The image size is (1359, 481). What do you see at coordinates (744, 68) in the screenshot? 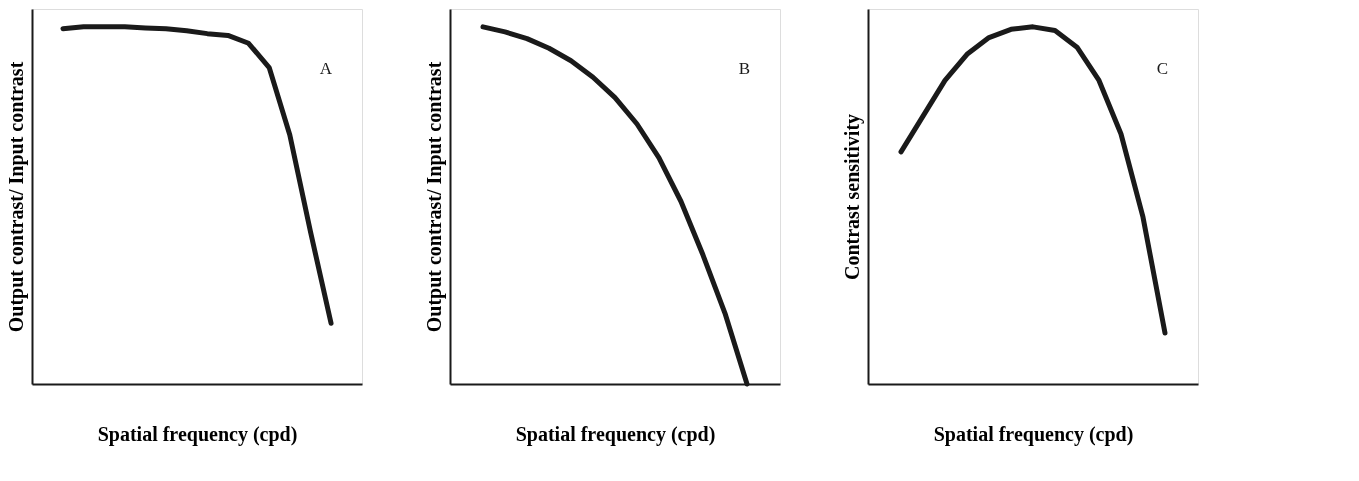
I see `annotation: B` at bounding box center [744, 68].